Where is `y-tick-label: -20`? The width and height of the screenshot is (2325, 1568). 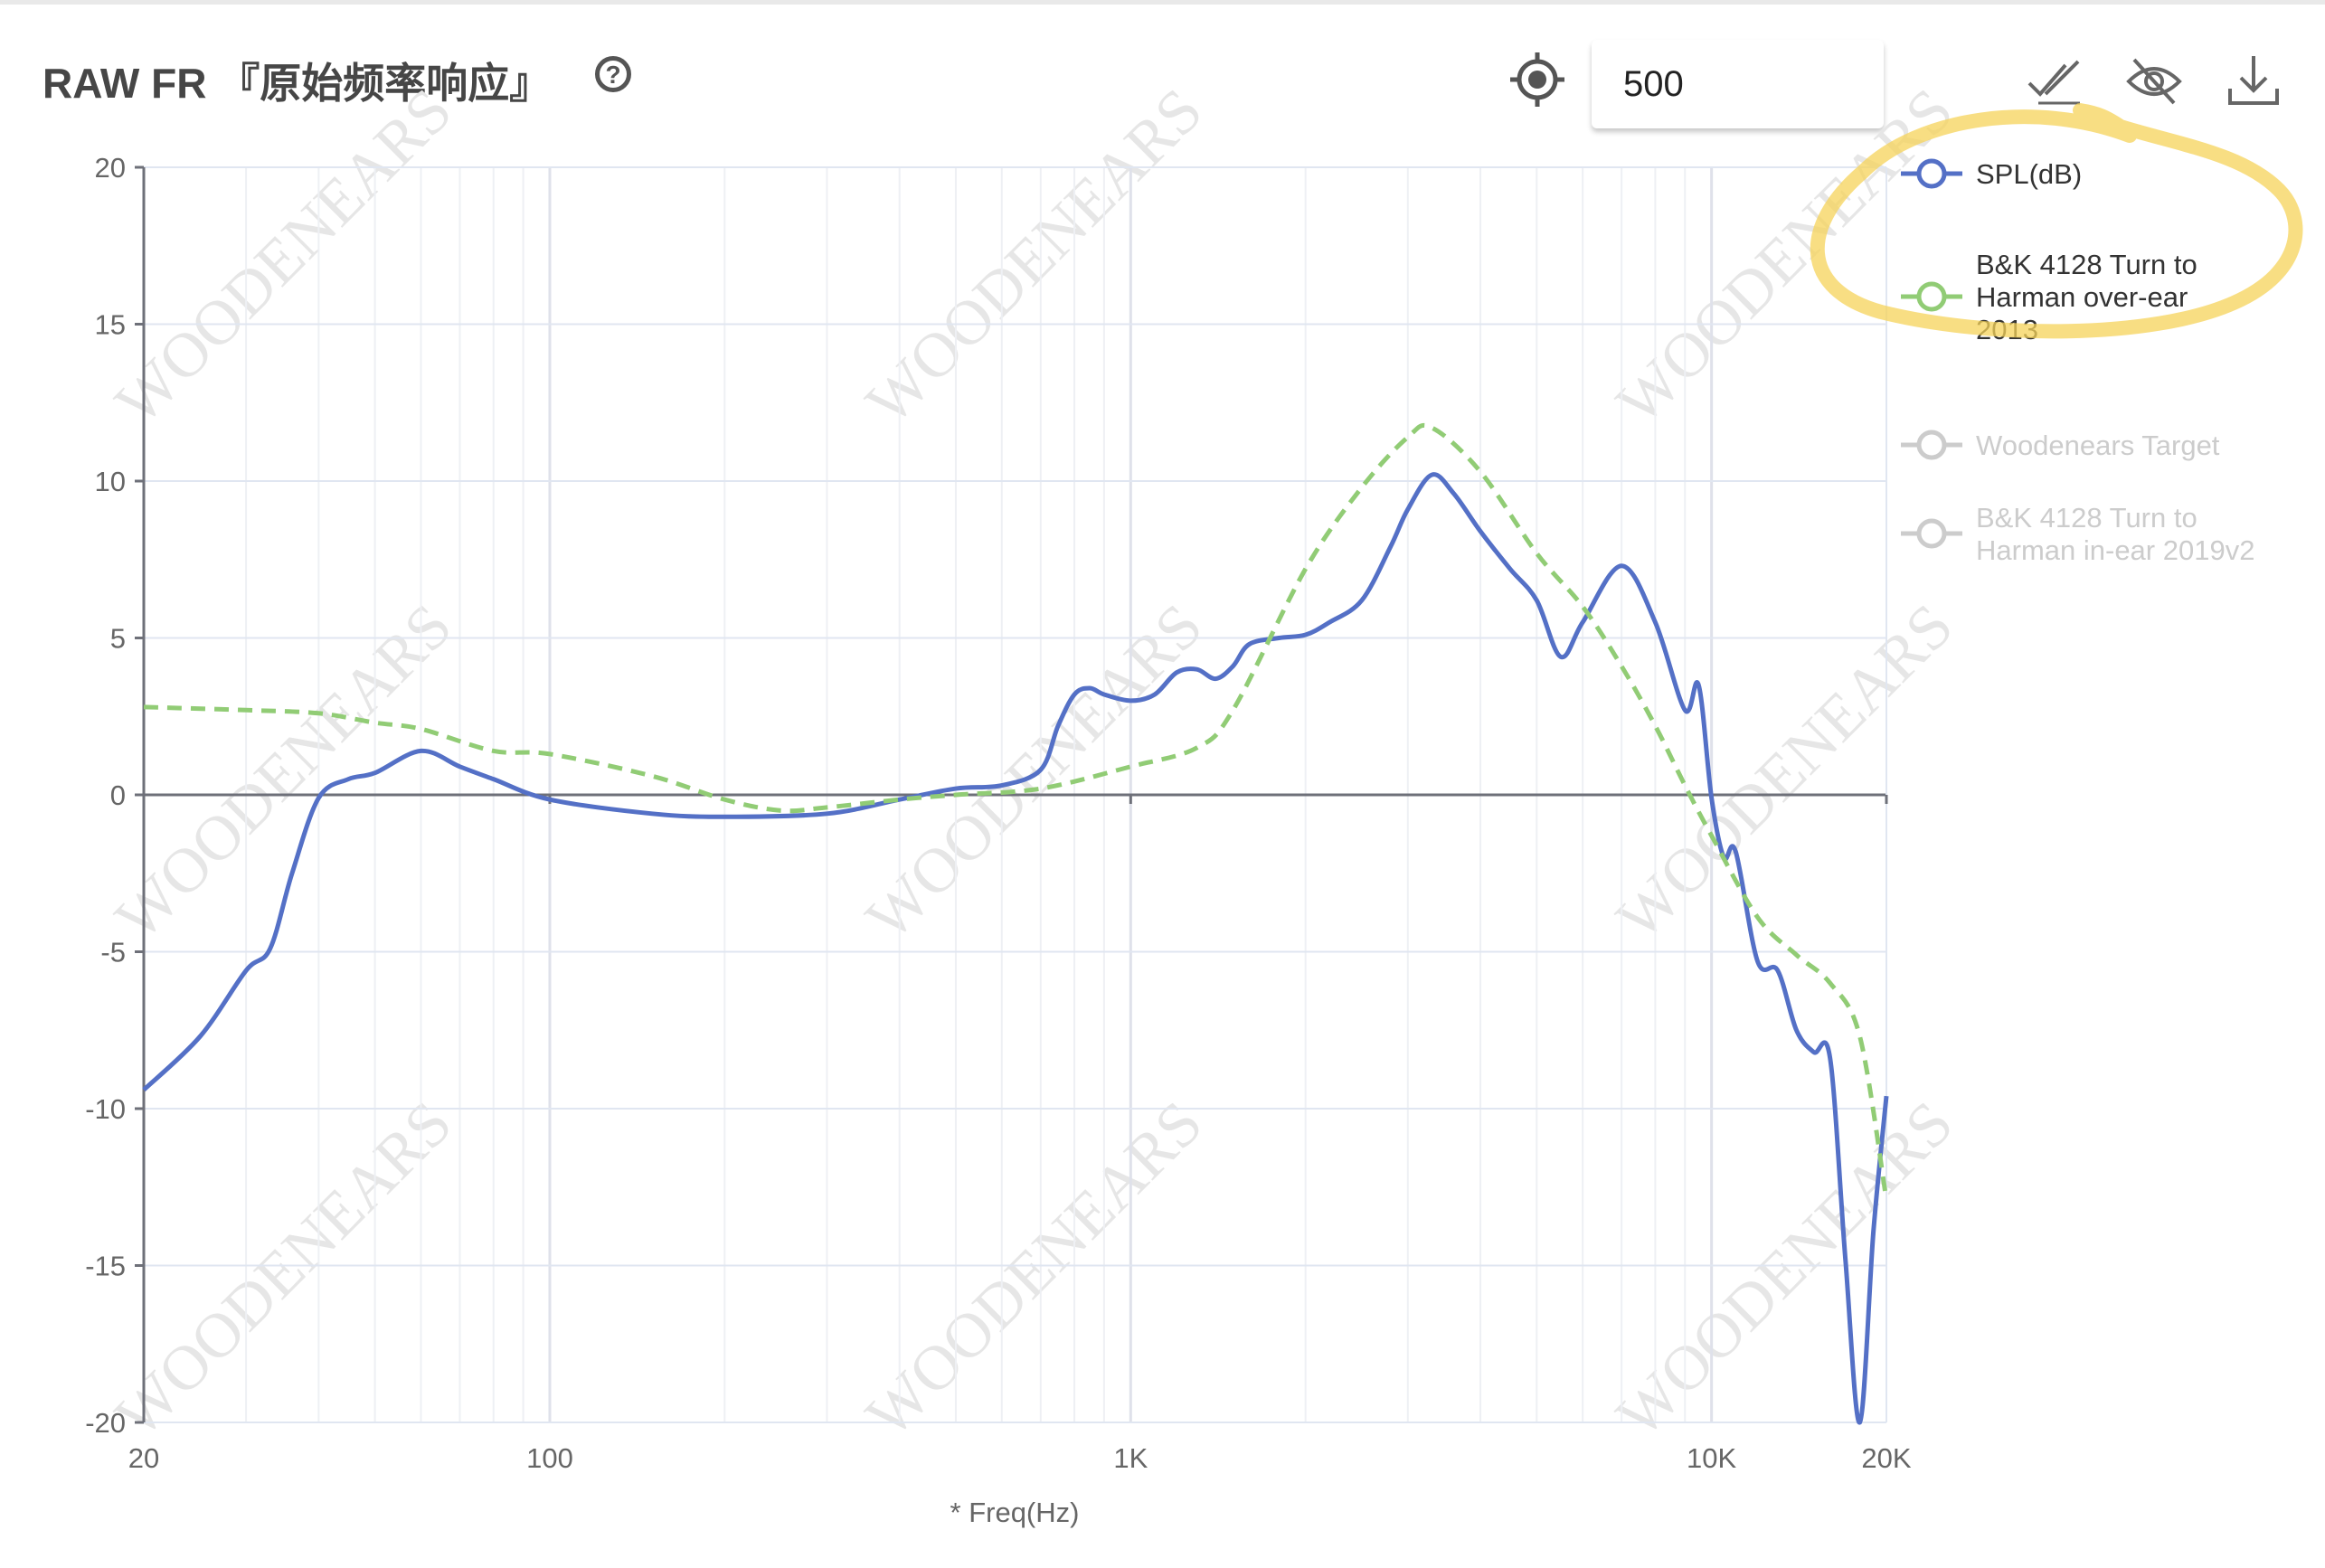 y-tick-label: -20 is located at coordinates (105, 1423).